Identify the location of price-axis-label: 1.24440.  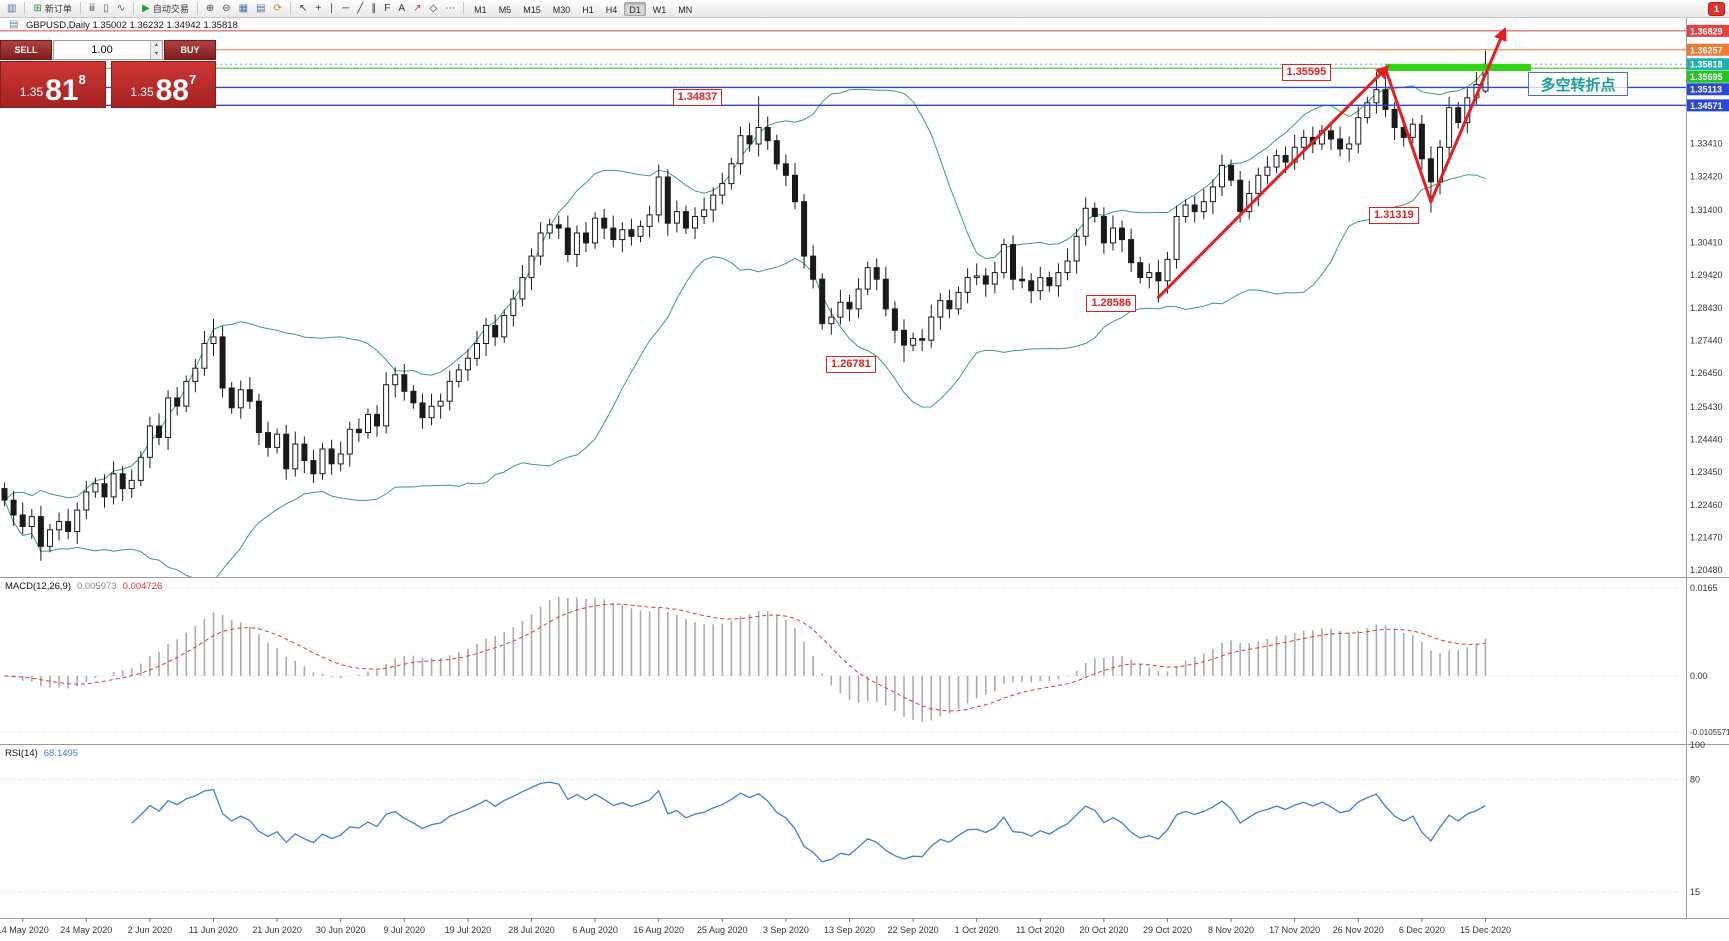
(1706, 439).